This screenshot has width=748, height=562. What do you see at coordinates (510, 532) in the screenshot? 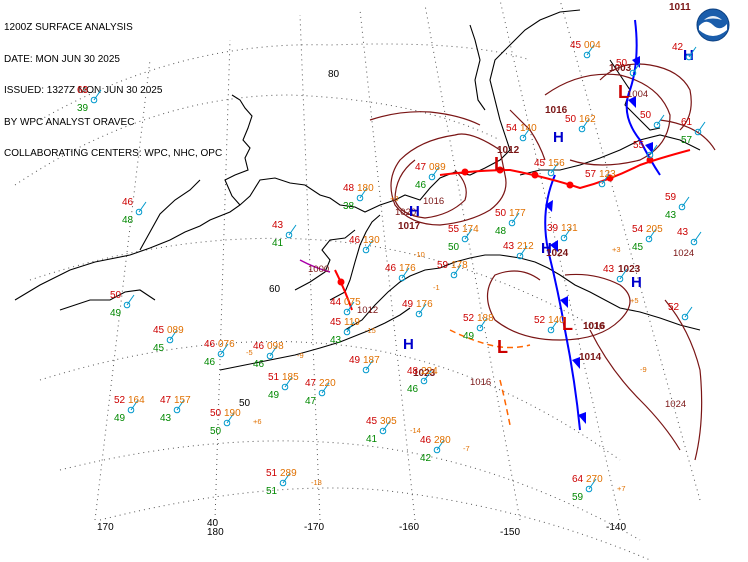
I see `lon-label-m150: -150` at bounding box center [510, 532].